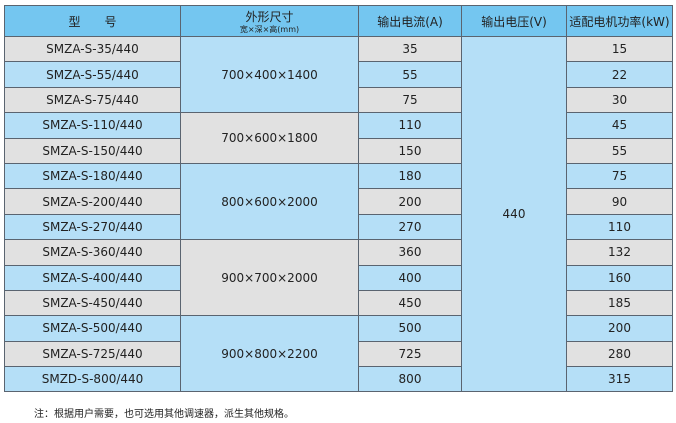 The height and width of the screenshot is (423, 676). I want to click on current-cell: 150, so click(410, 150).